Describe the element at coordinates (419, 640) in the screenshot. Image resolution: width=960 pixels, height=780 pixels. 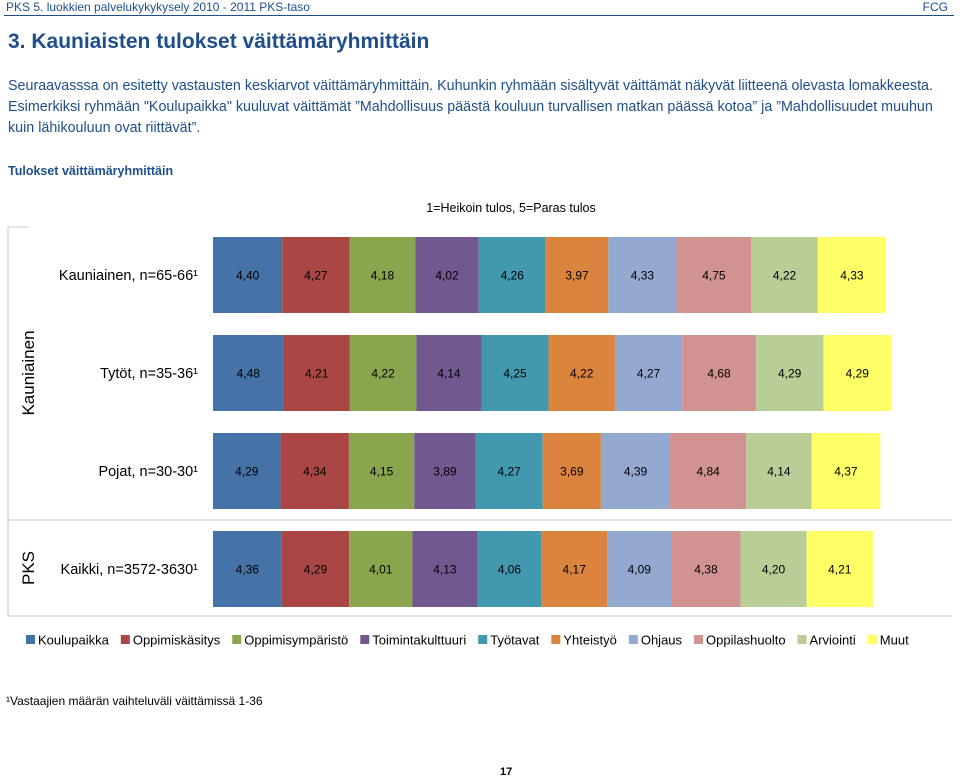
I see `legend-label-toimintakulttuuri: Toimintakulttuuri` at that location.